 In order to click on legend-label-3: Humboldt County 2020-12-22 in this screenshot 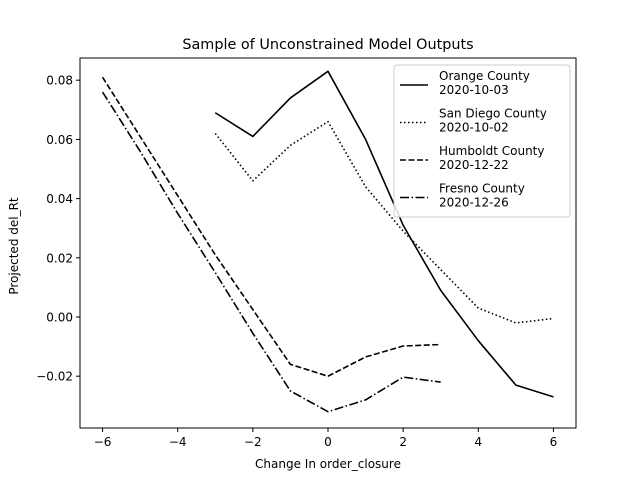, I will do `click(492, 158)`.